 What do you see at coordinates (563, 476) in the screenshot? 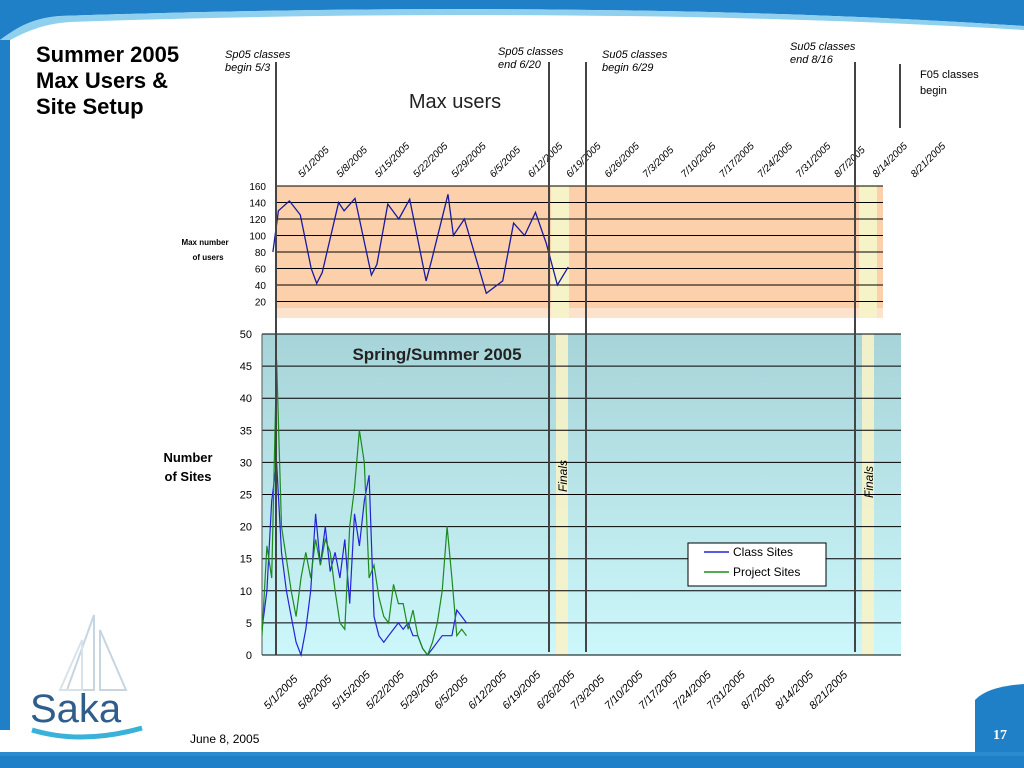
I see `finals-label-1: Finals` at bounding box center [563, 476].